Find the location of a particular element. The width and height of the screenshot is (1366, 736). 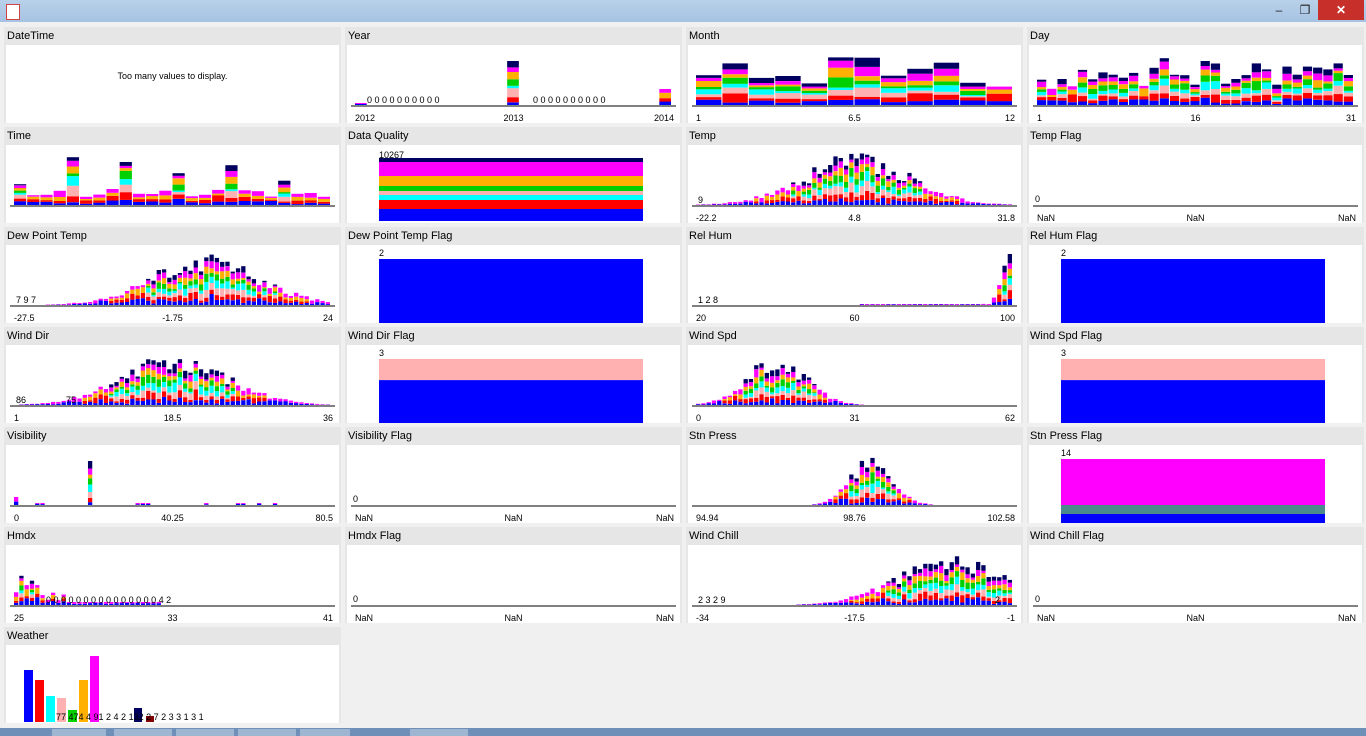

chart-panel-visibility: Visibility 0 40.25 80.5 is located at coordinates (172, 475).